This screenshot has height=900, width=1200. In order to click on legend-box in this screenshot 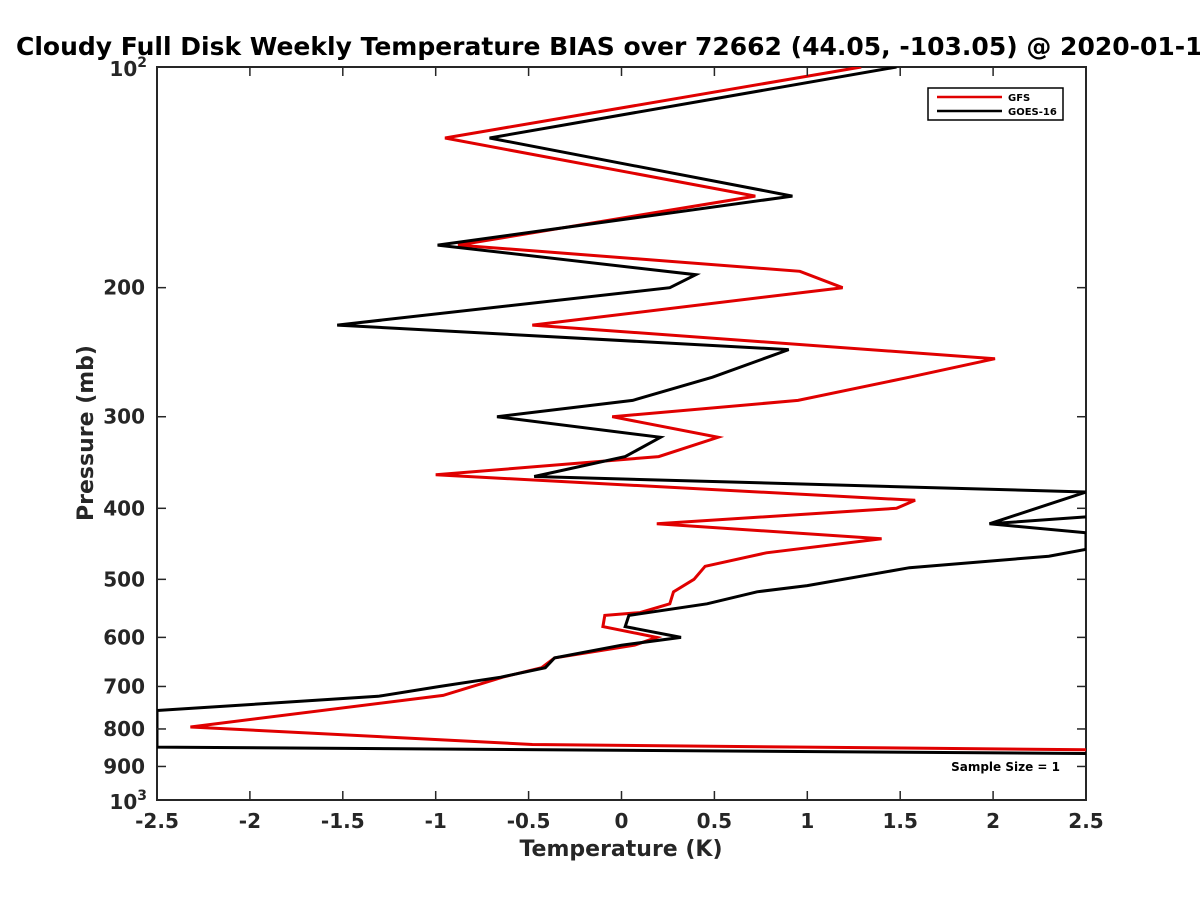, I will do `click(995, 104)`.